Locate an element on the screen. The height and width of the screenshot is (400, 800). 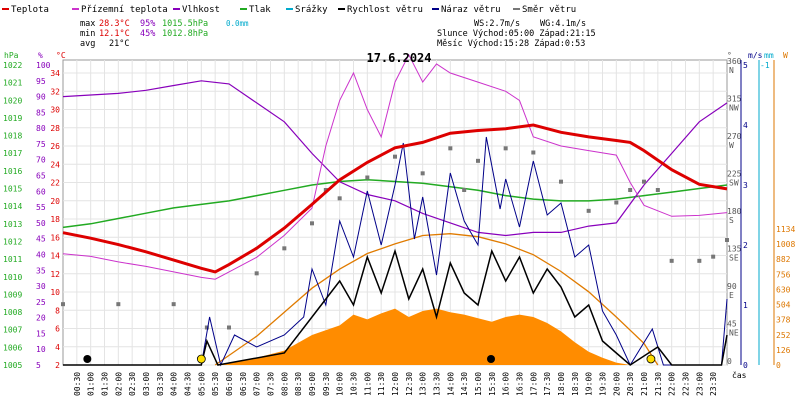
time-tick-label: 15:30 is located at coordinates (492, 384).